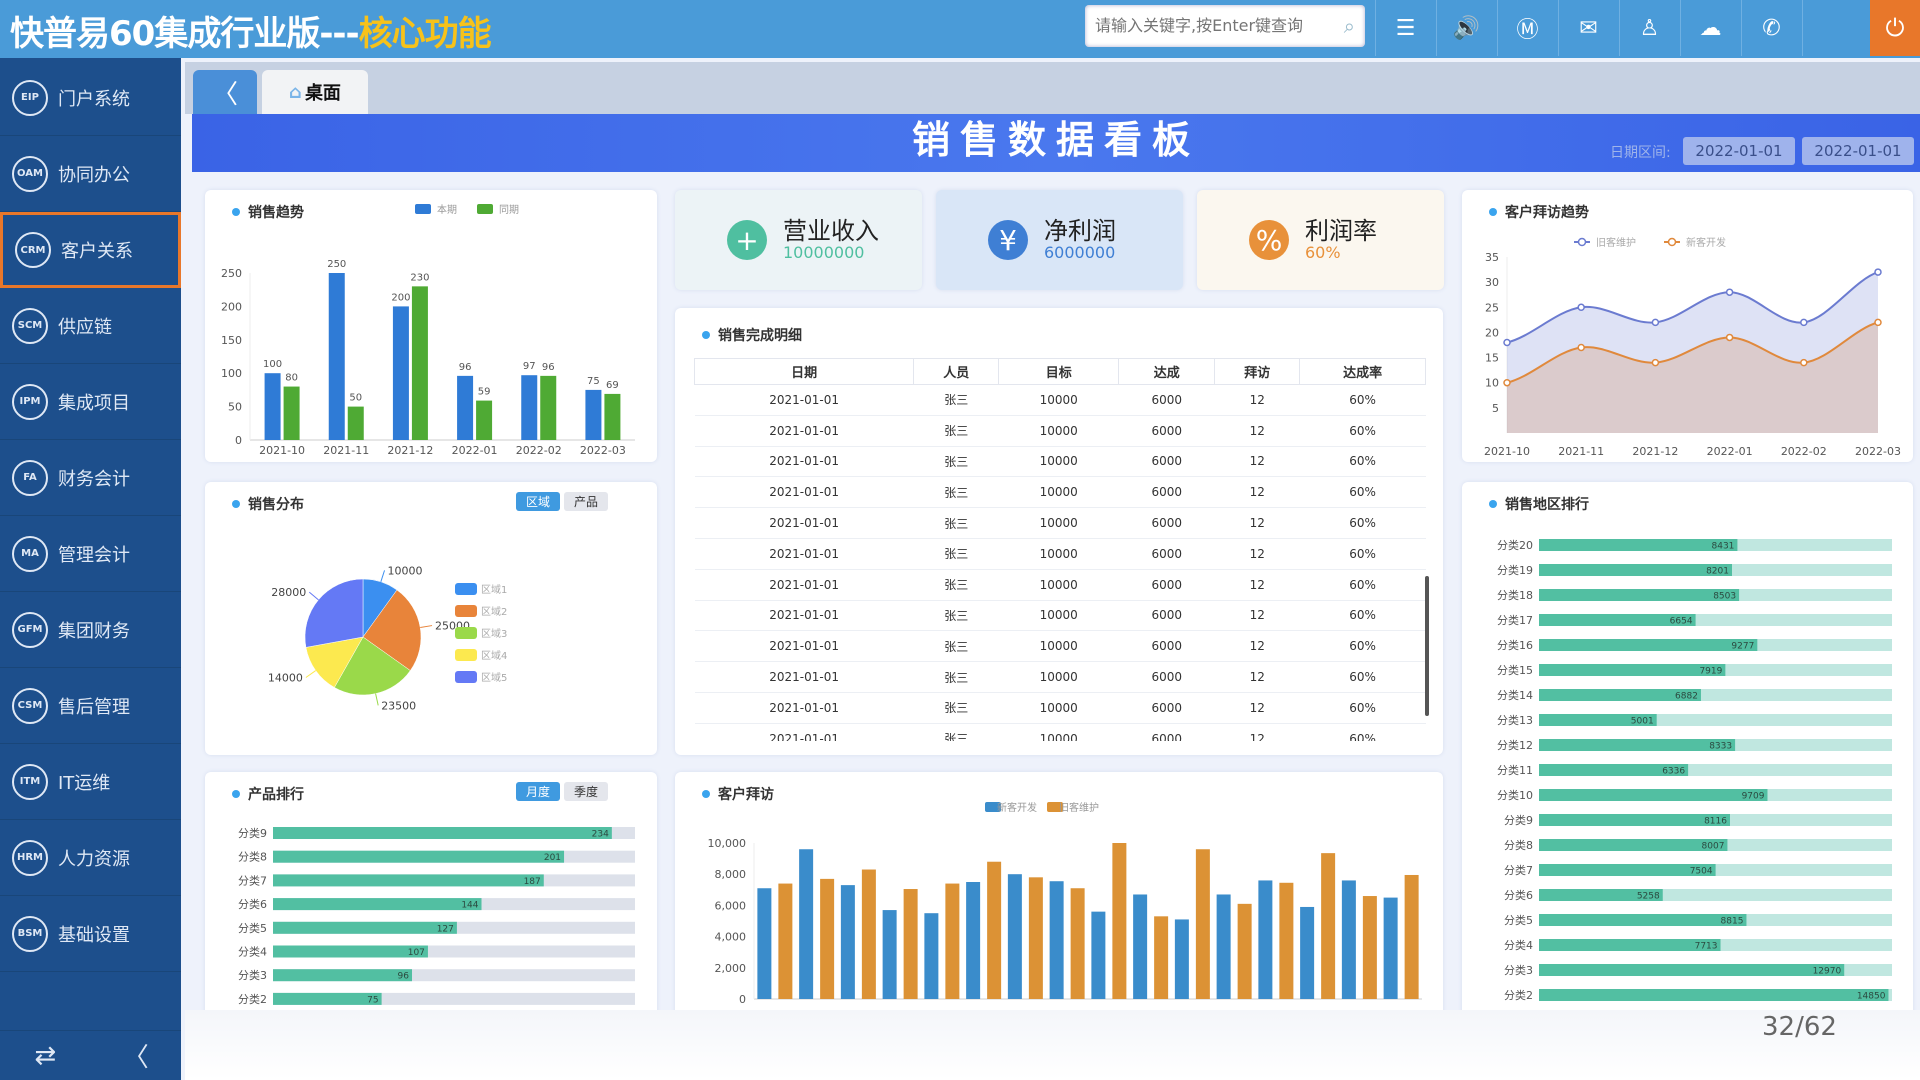  I want to click on app-title-highlight: 核心功能, so click(425, 34).